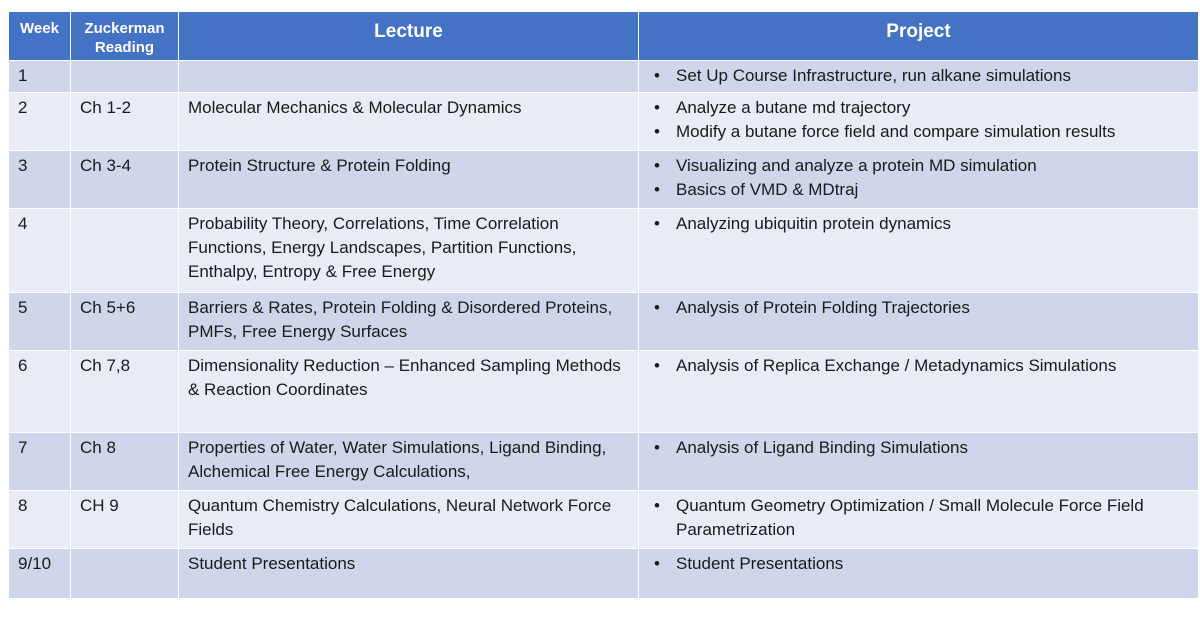  Describe the element at coordinates (919, 108) in the screenshot. I see `project-item: Analyze a butane md trajectory` at that location.